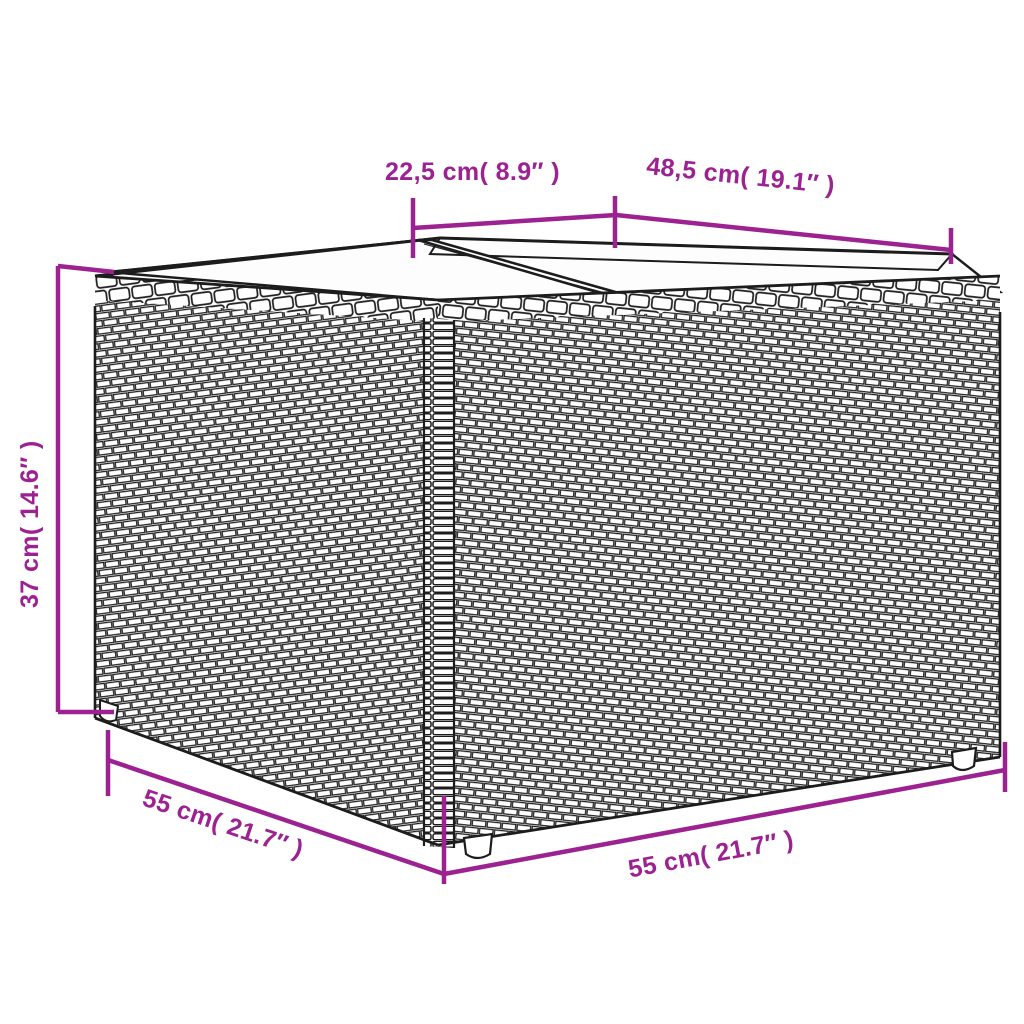  Describe the element at coordinates (439, 583) in the screenshot. I see `corner-post` at that location.